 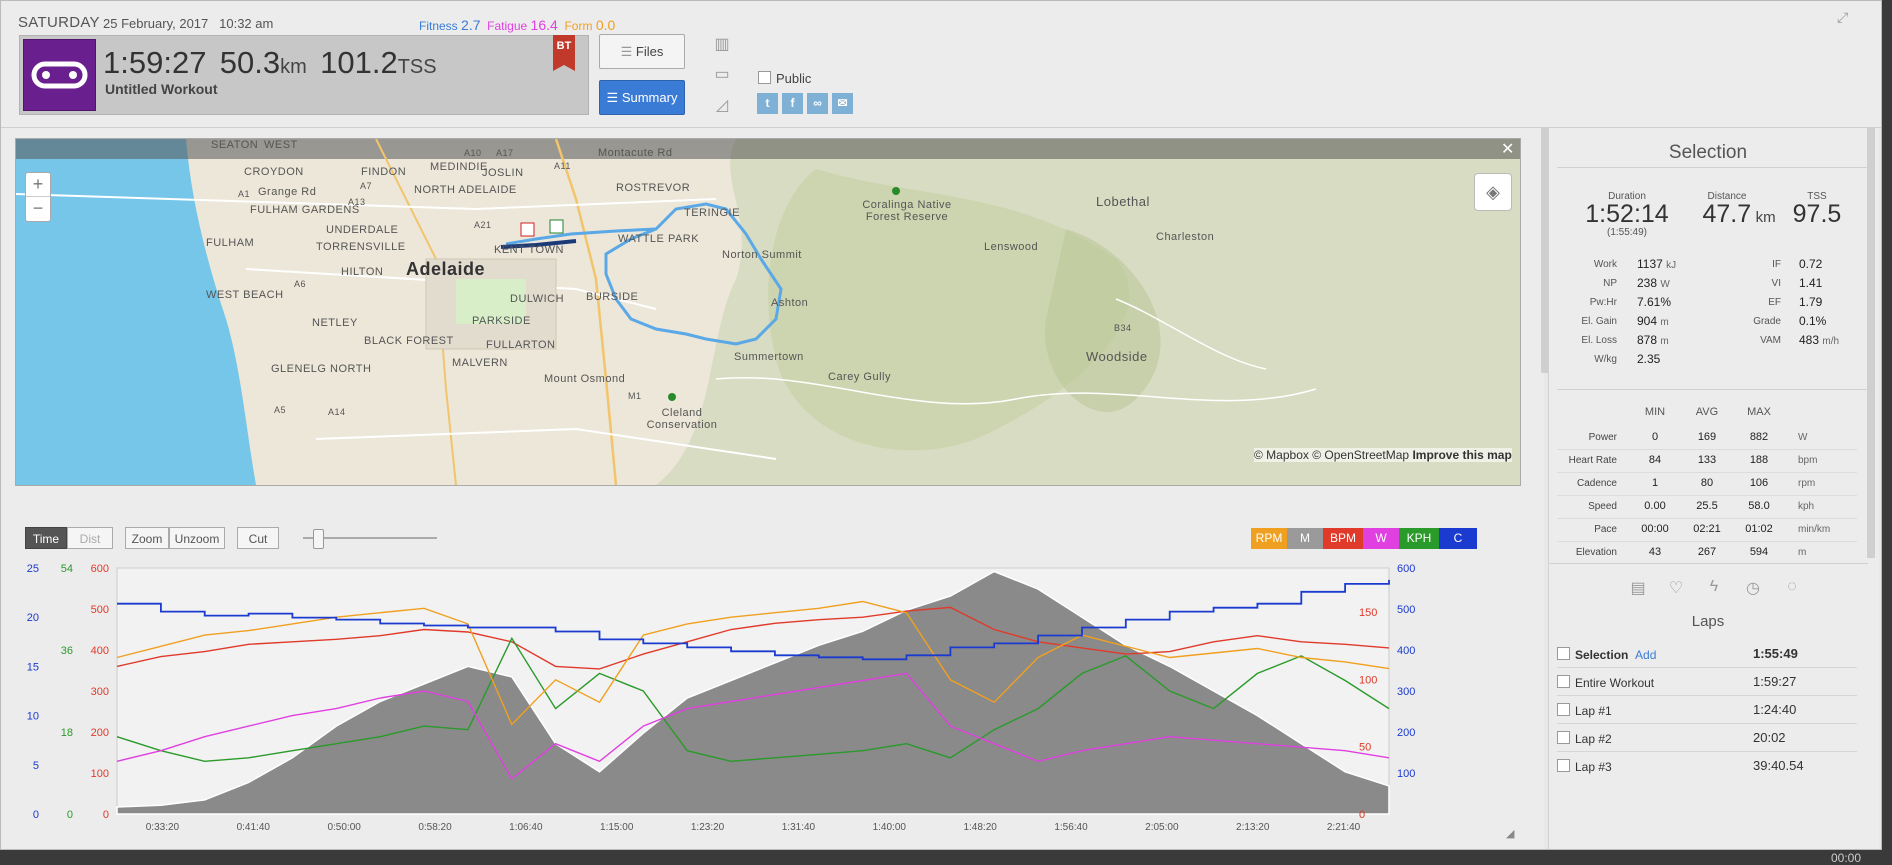 What do you see at coordinates (635, 153) in the screenshot?
I see `map-label: Montacute Rd` at bounding box center [635, 153].